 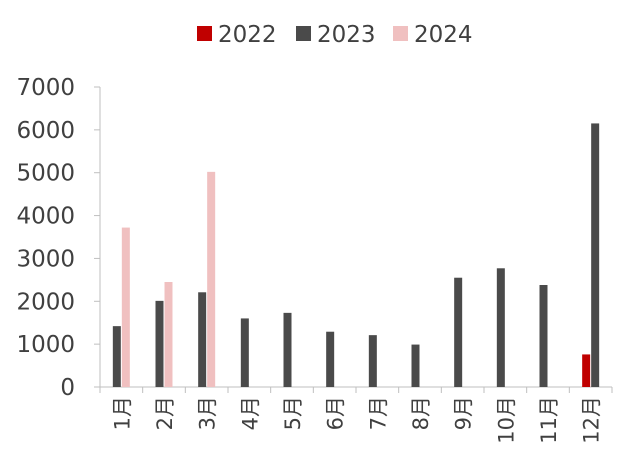 What do you see at coordinates (211, 279) in the screenshot?
I see `bar-2024-3月` at bounding box center [211, 279].